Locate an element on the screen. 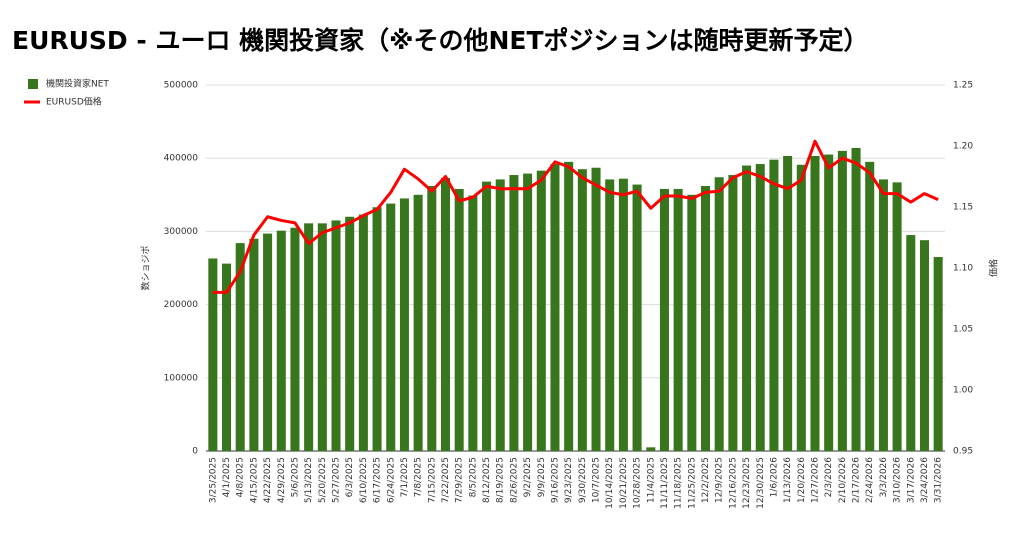 The image size is (1024, 533). x-tick-label: 9/2/2025 is located at coordinates (528, 477).